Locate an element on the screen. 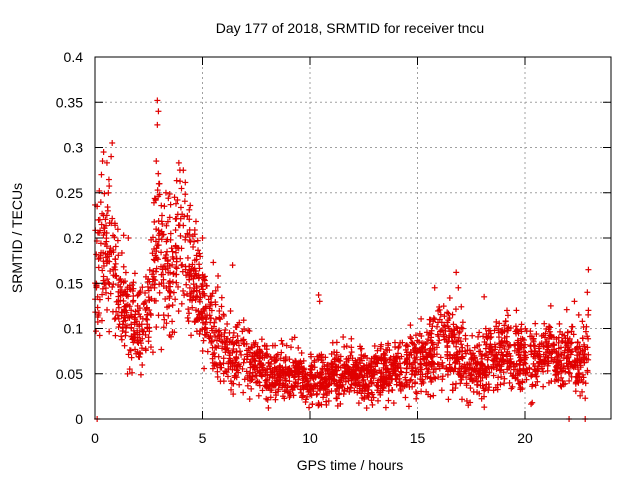 The image size is (640, 480). x-tick-label: 20 is located at coordinates (525, 438).